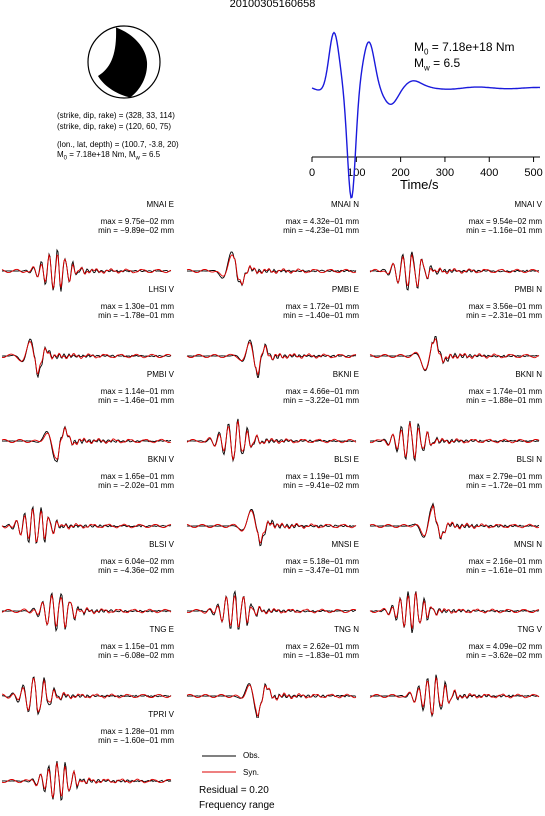  What do you see at coordinates (504, 315) in the screenshot?
I see `station-min-5: min = −2.31e−01 mm` at bounding box center [504, 315].